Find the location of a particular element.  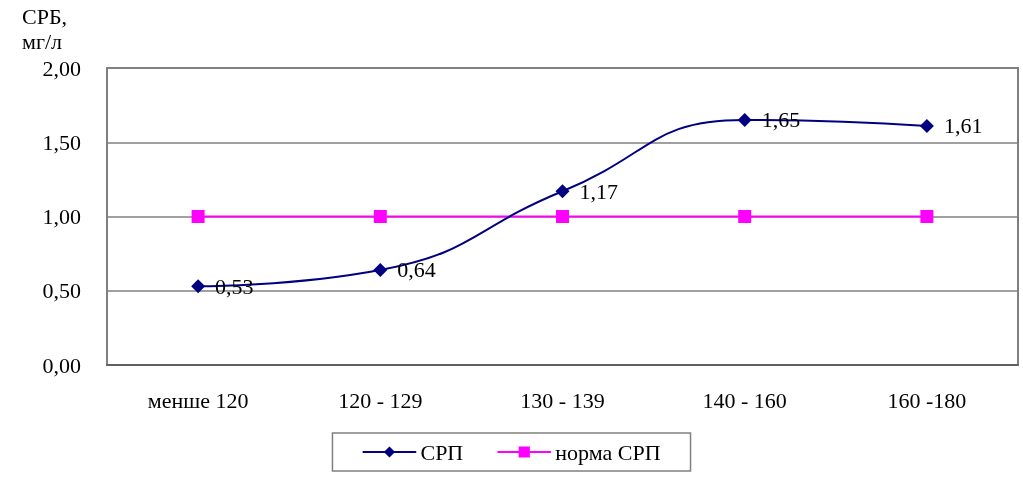

data-label: 1,17 is located at coordinates (598, 191).